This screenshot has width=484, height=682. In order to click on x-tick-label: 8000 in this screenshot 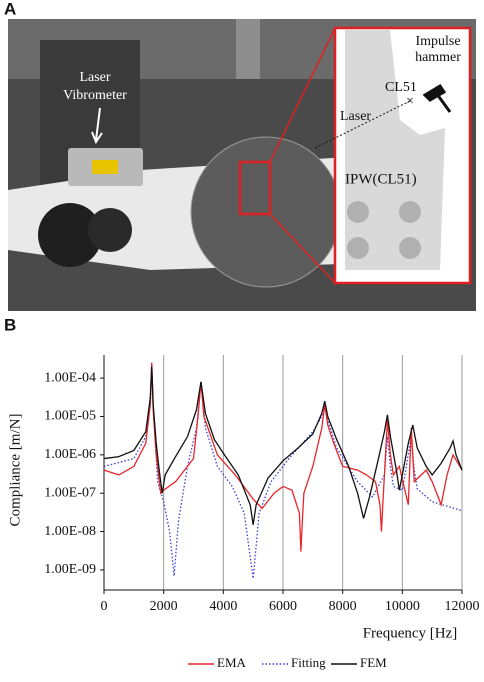, I will do `click(343, 606)`.